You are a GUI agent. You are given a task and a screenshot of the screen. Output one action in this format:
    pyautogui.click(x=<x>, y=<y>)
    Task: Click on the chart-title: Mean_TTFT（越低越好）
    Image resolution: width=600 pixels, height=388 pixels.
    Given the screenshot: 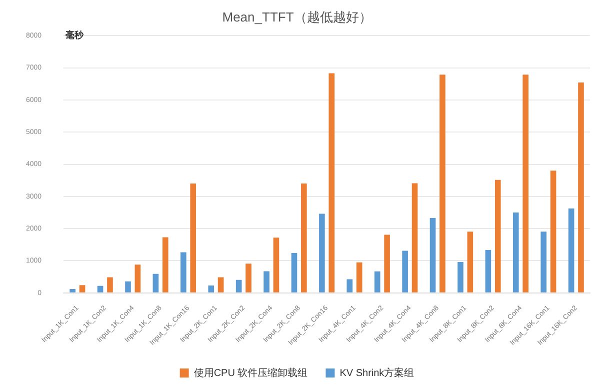 What is the action you would take?
    pyautogui.click(x=297, y=16)
    